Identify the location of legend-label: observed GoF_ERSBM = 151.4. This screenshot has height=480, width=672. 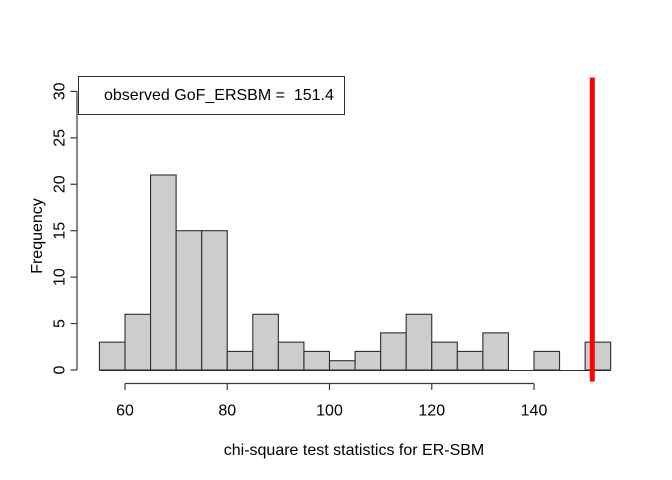
(219, 95).